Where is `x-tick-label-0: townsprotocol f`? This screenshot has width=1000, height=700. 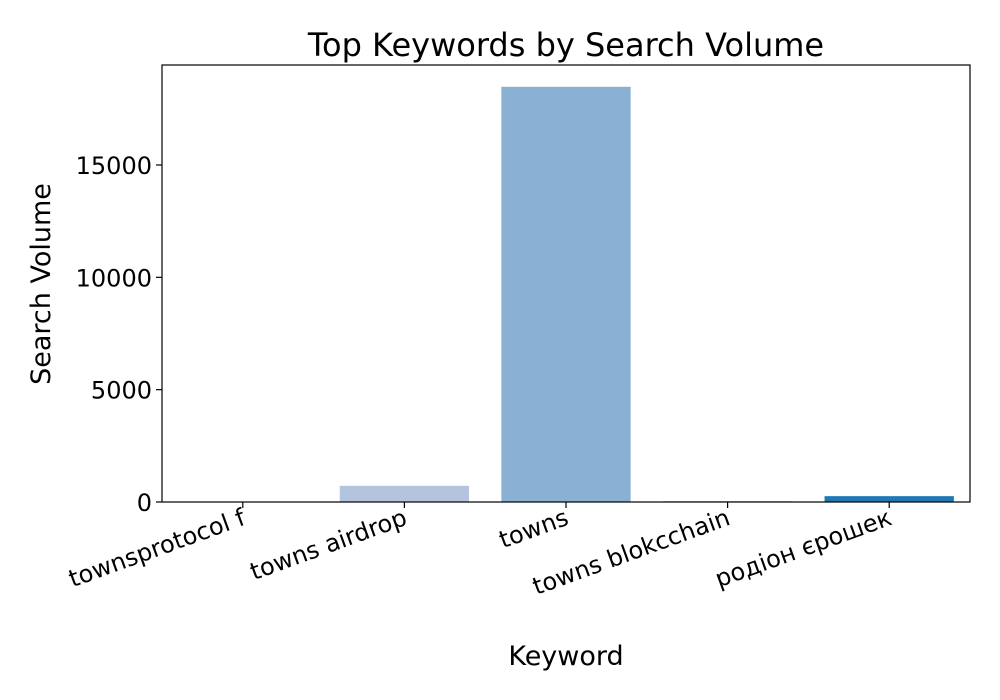
x-tick-label-0: townsprotocol f is located at coordinates (157, 548).